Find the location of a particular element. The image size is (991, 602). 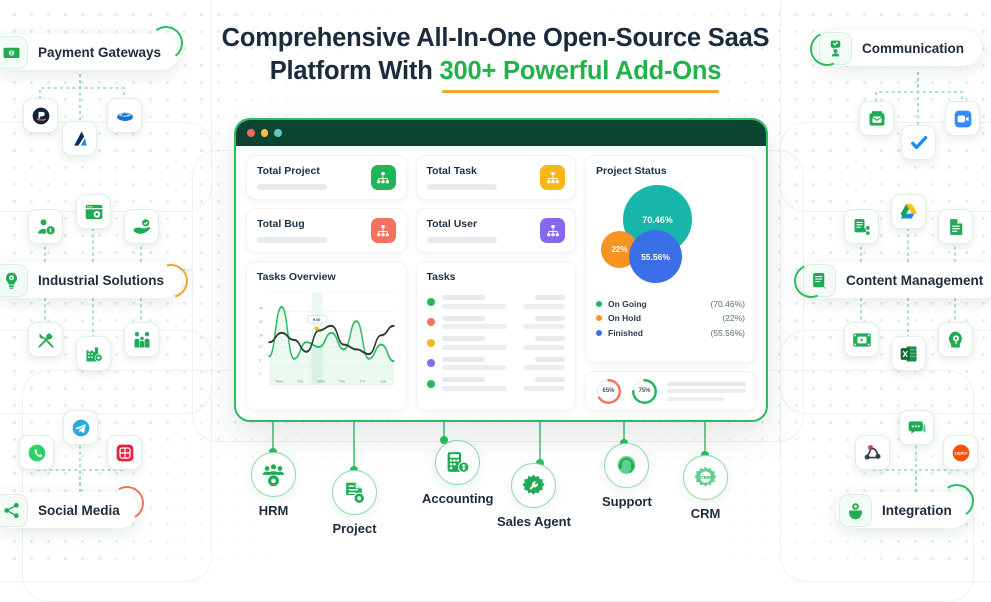

browser-gear-icon is located at coordinates (93, 211).